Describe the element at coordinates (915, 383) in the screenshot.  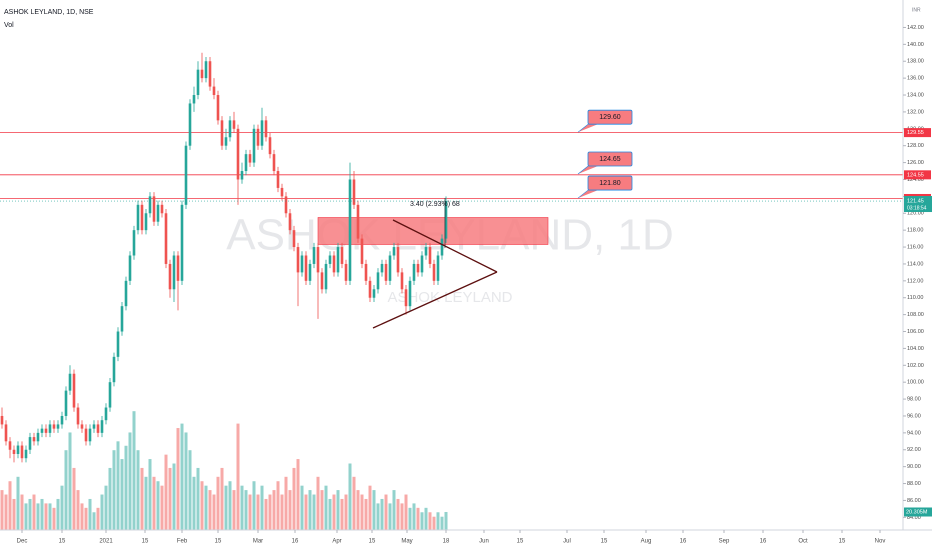
I see `y-tick-label: 100.00` at that location.